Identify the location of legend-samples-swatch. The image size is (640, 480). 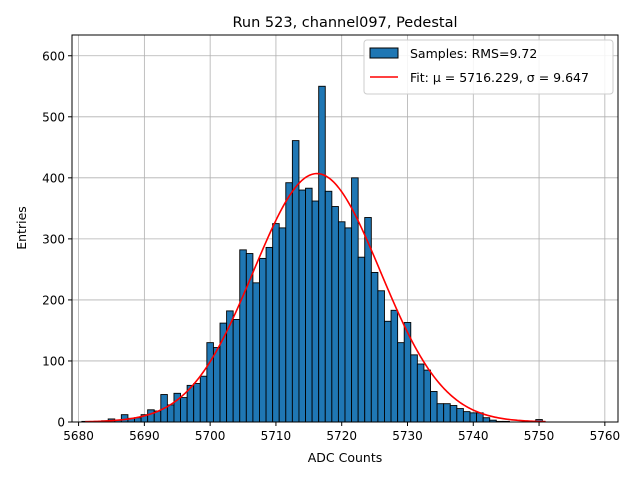
(384, 53).